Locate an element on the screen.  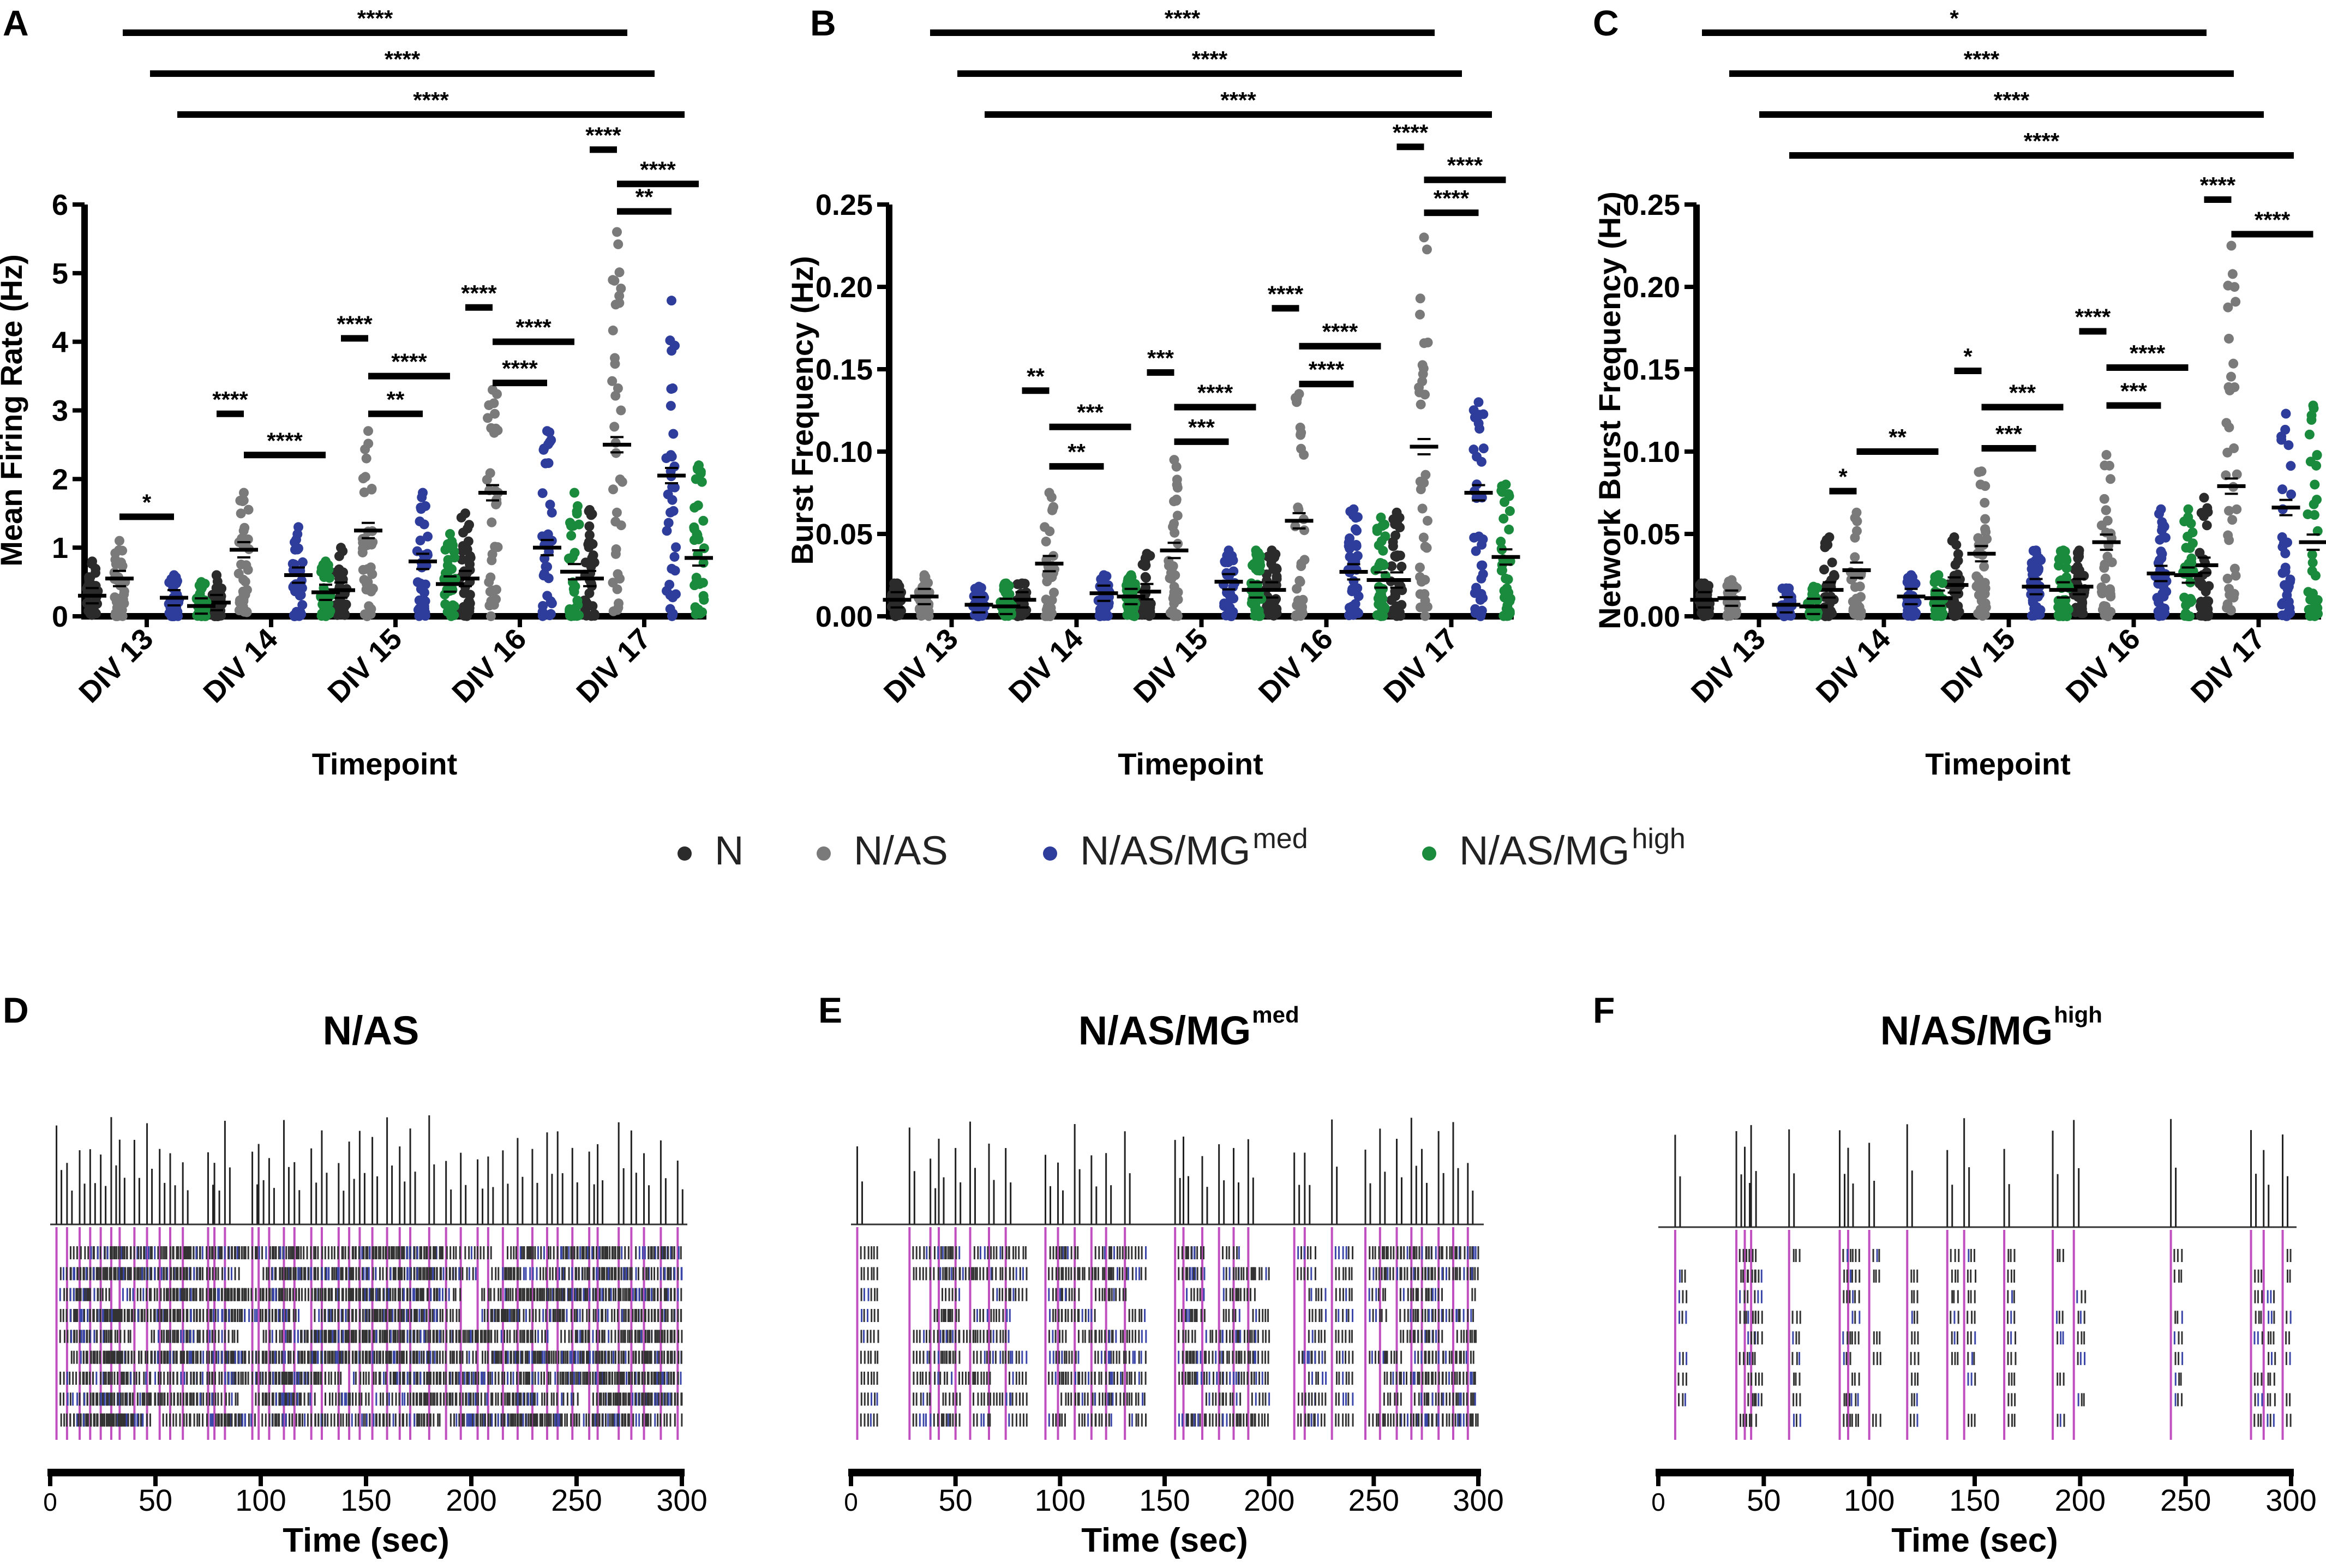
y-tick-label: 0.15 is located at coordinates (844, 369).